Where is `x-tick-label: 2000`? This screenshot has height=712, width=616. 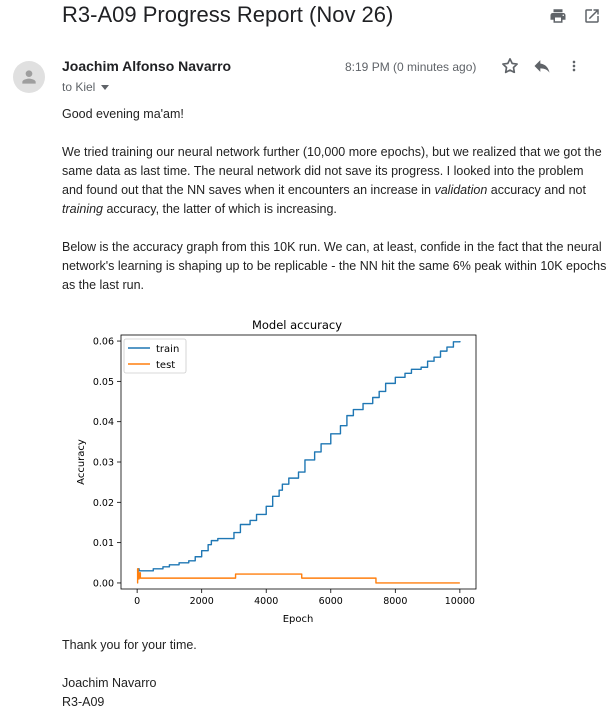 x-tick-label: 2000 is located at coordinates (202, 601).